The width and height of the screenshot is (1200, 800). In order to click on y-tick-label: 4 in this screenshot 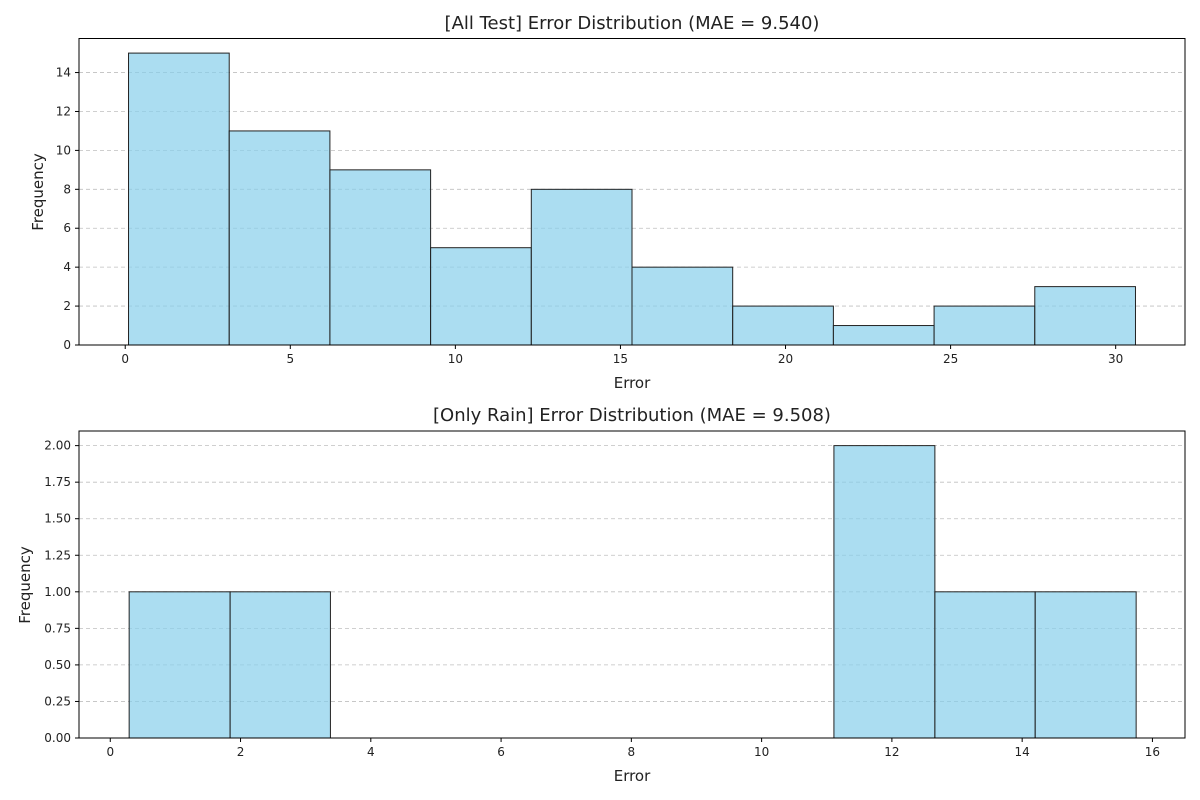, I will do `click(67, 267)`.